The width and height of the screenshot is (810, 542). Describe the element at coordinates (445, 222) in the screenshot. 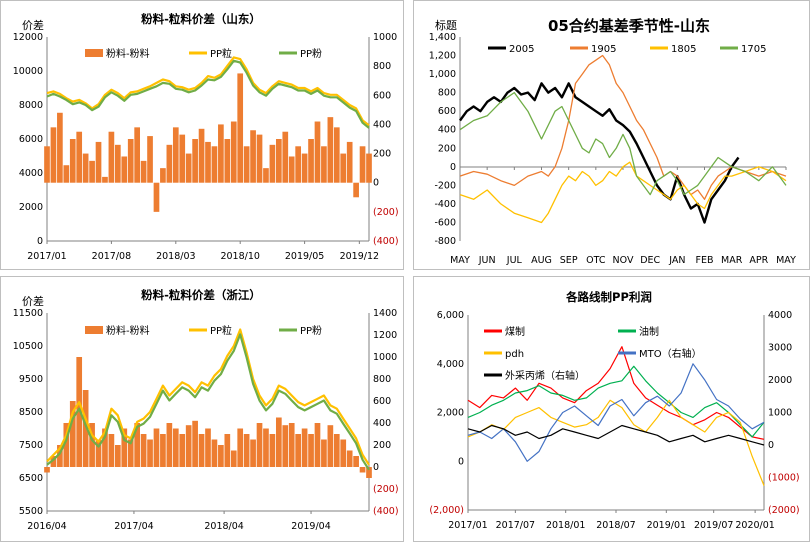

I see `y-tick-label-left: -600` at that location.